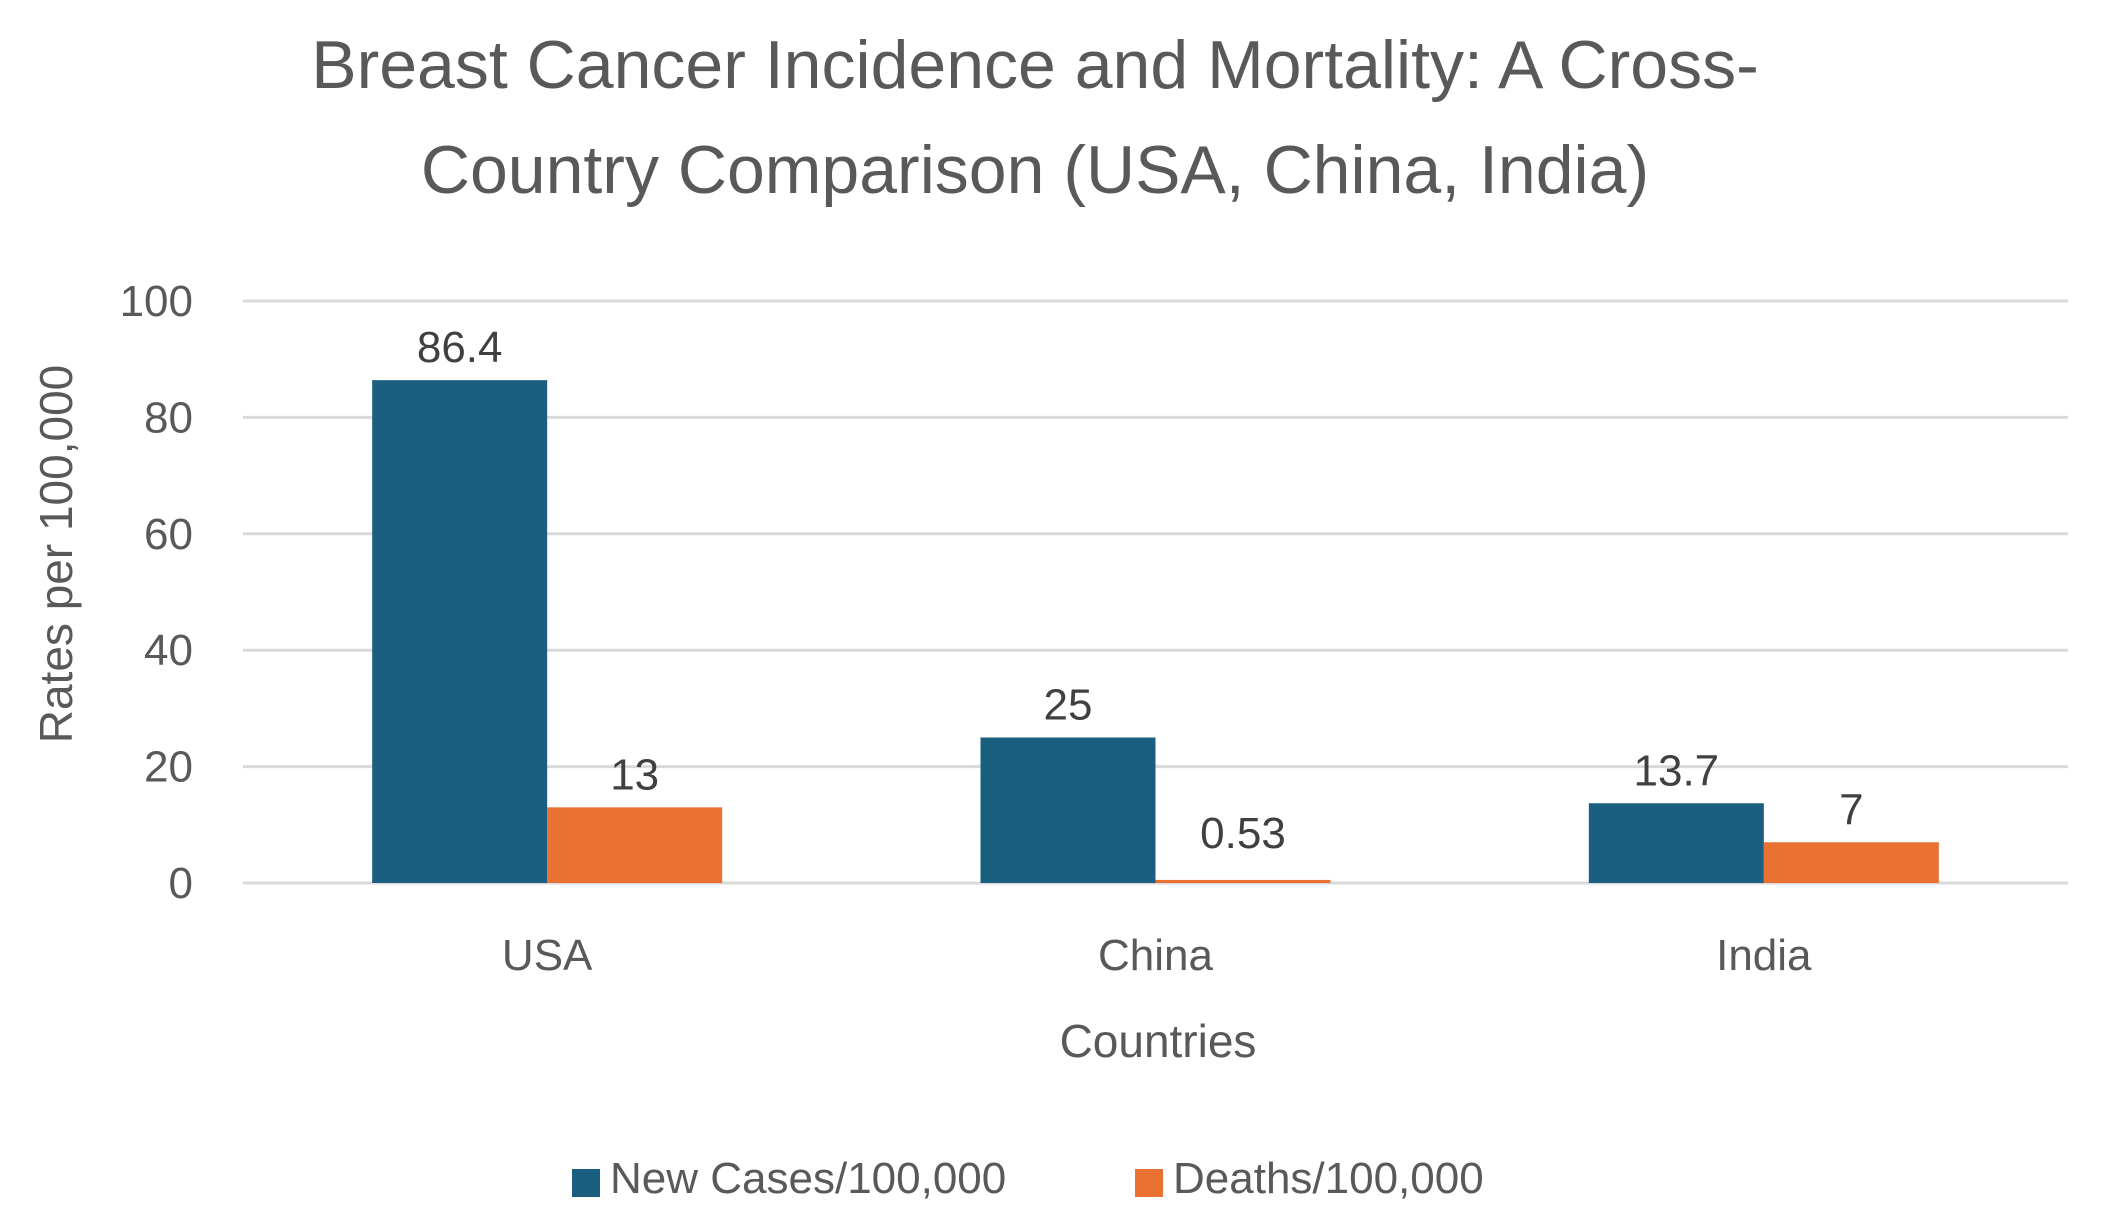 The image size is (2102, 1229). What do you see at coordinates (1028, 1178) in the screenshot?
I see `legend: New Cases/100,000 Deaths/100,000` at bounding box center [1028, 1178].